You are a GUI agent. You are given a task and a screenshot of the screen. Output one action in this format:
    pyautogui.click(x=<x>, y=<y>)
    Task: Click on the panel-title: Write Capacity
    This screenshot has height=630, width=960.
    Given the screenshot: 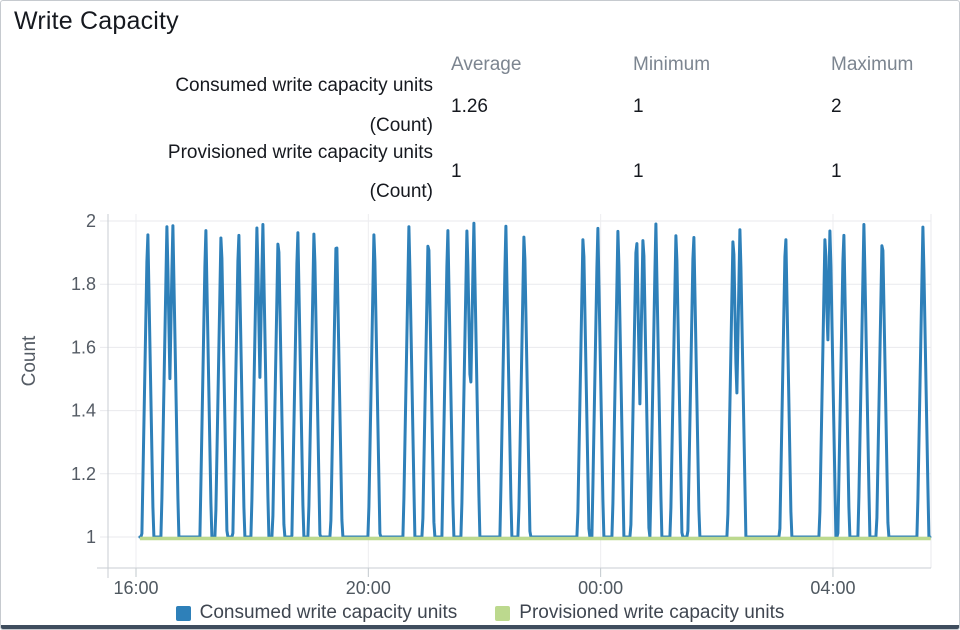 What is the action you would take?
    pyautogui.click(x=96, y=21)
    